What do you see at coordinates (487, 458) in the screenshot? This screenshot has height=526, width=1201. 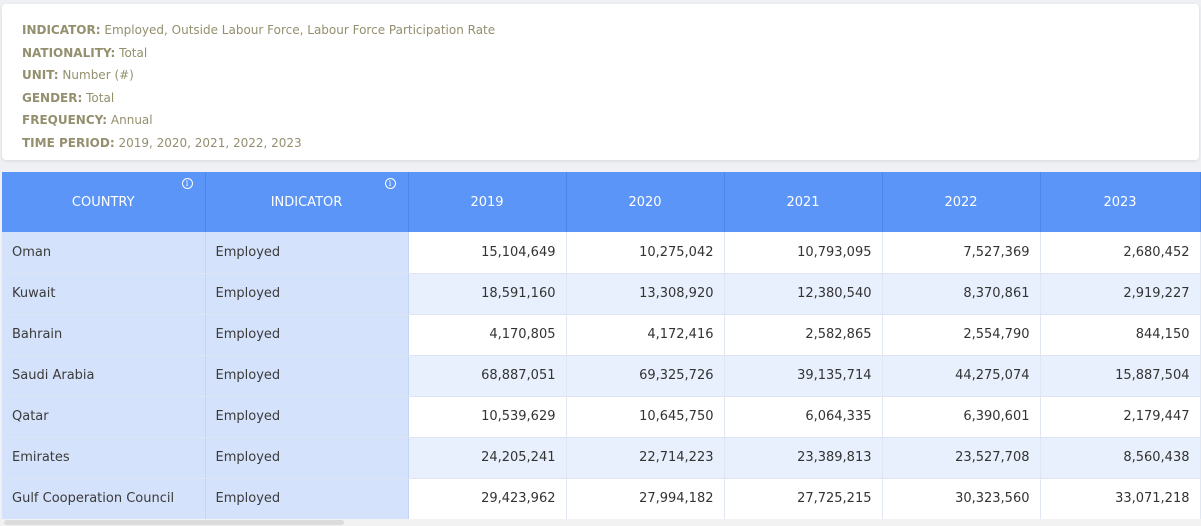 I see `value-cell: 24,205,241` at bounding box center [487, 458].